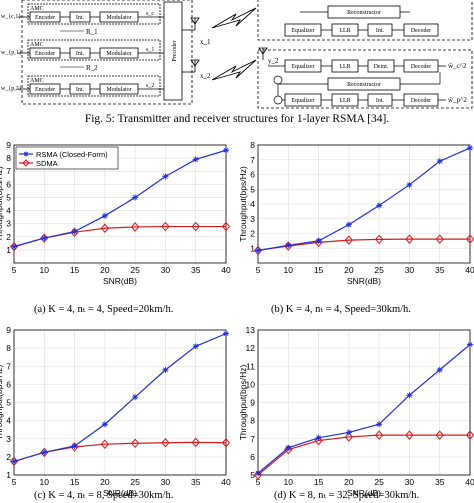 This screenshot has height=503, width=474. I want to click on antenna-icon: x_2, so click(196, 69).